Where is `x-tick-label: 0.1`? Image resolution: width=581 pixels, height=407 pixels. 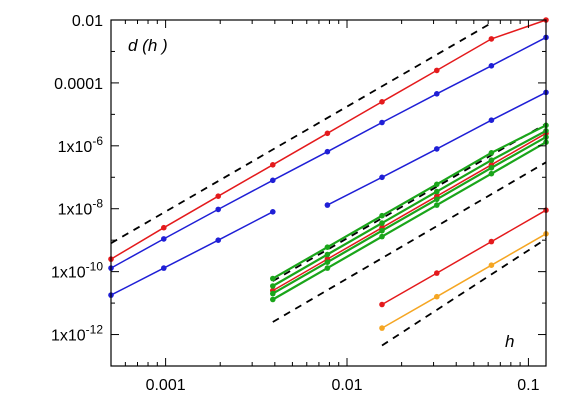 x-tick-label: 0.1 is located at coordinates (528, 385).